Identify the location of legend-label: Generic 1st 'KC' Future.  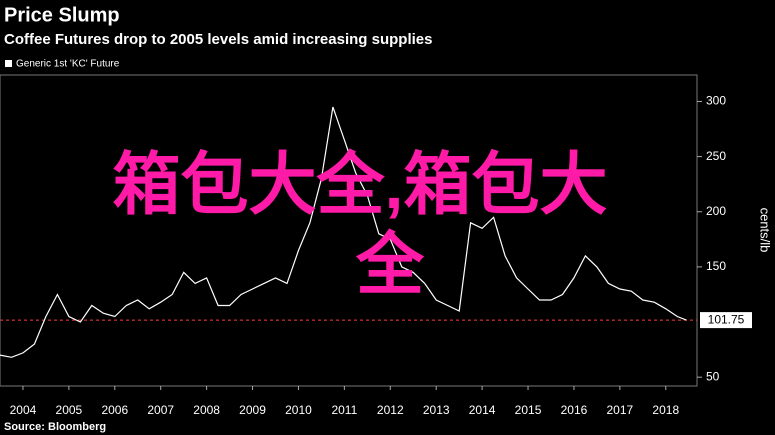
(68, 64).